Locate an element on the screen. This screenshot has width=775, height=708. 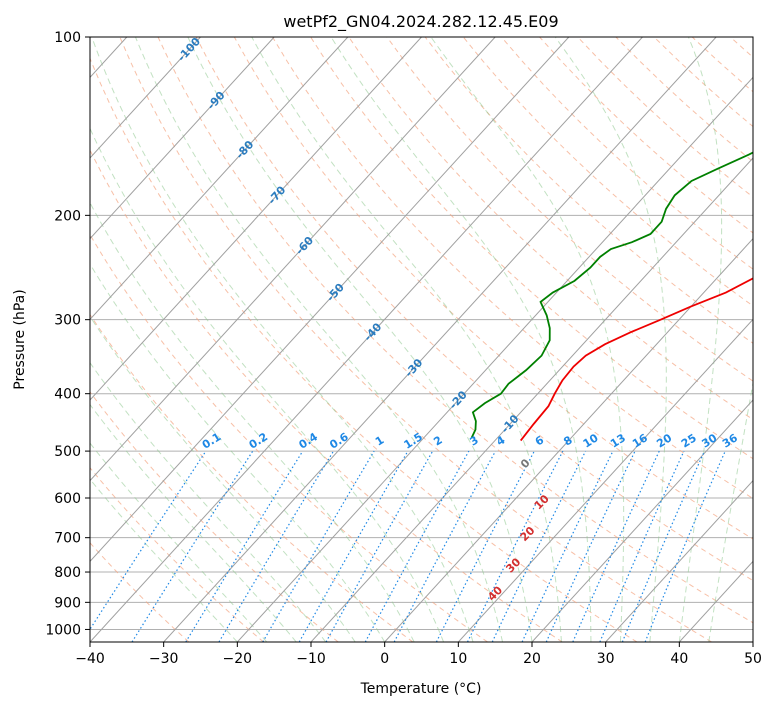
y-tick-label: 500 is located at coordinates (67, 452).